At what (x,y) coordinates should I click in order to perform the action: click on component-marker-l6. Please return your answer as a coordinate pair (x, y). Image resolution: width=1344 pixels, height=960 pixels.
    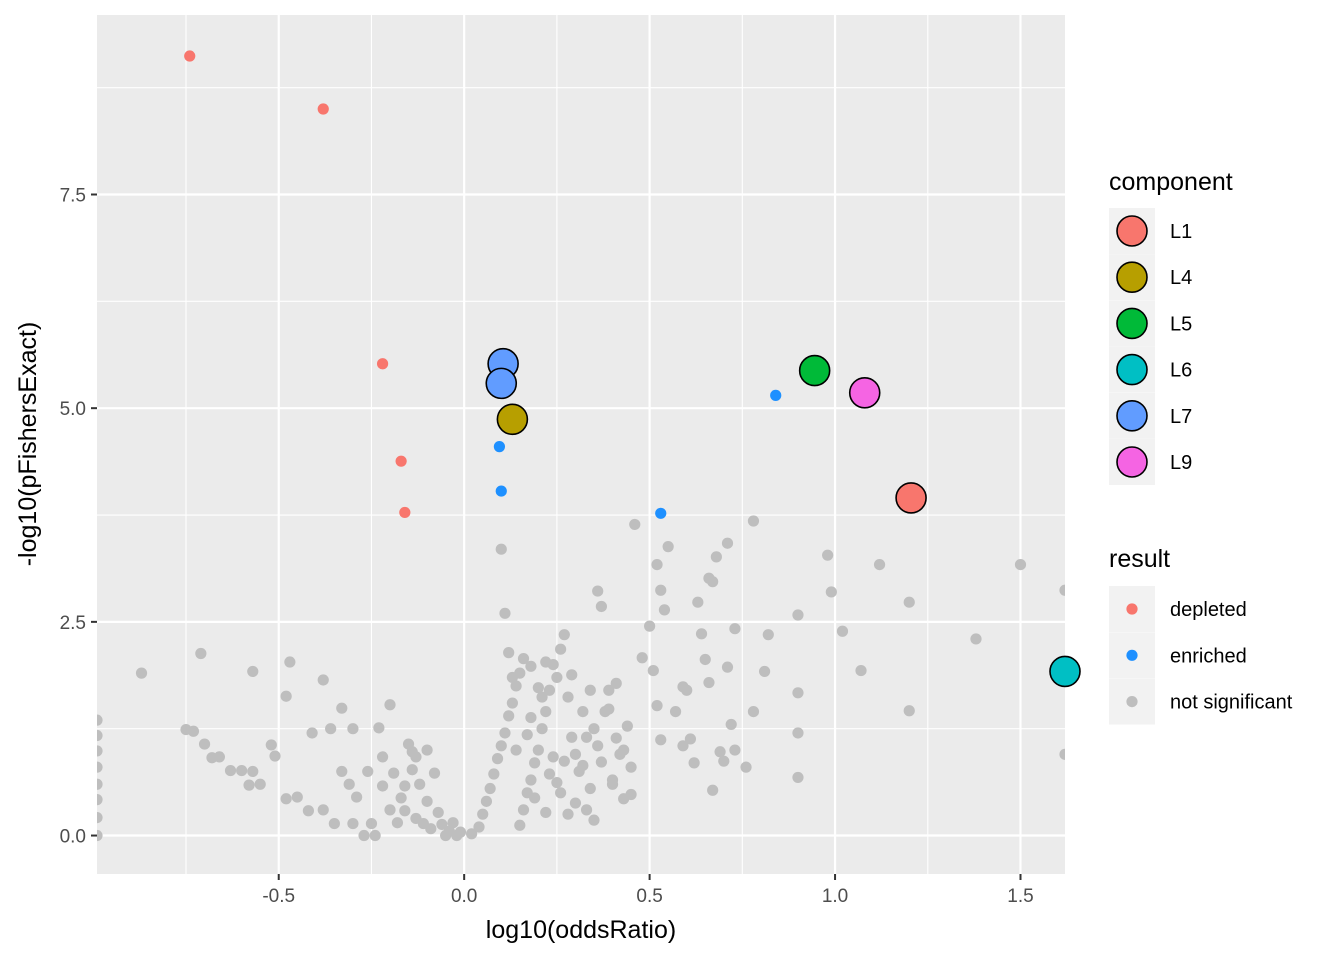
    Looking at the image, I should click on (1065, 671).